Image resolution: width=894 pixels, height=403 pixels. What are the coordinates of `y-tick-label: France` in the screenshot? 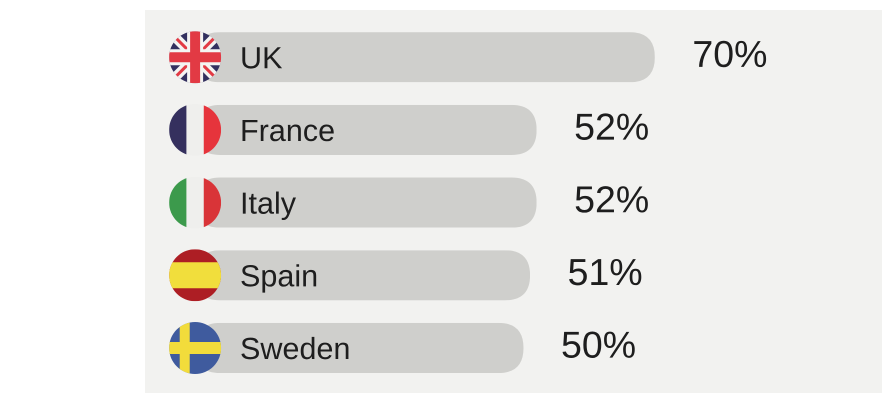 It's located at (288, 131).